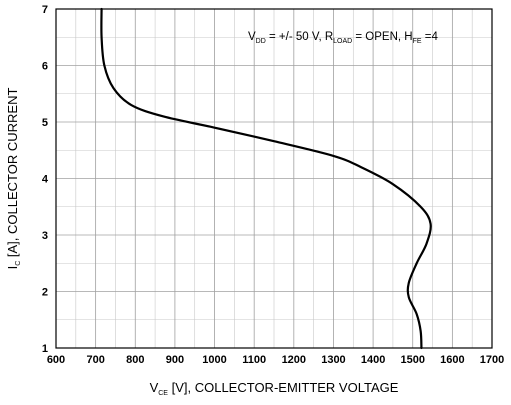  I want to click on x-tick-label: 1700, so click(492, 360).